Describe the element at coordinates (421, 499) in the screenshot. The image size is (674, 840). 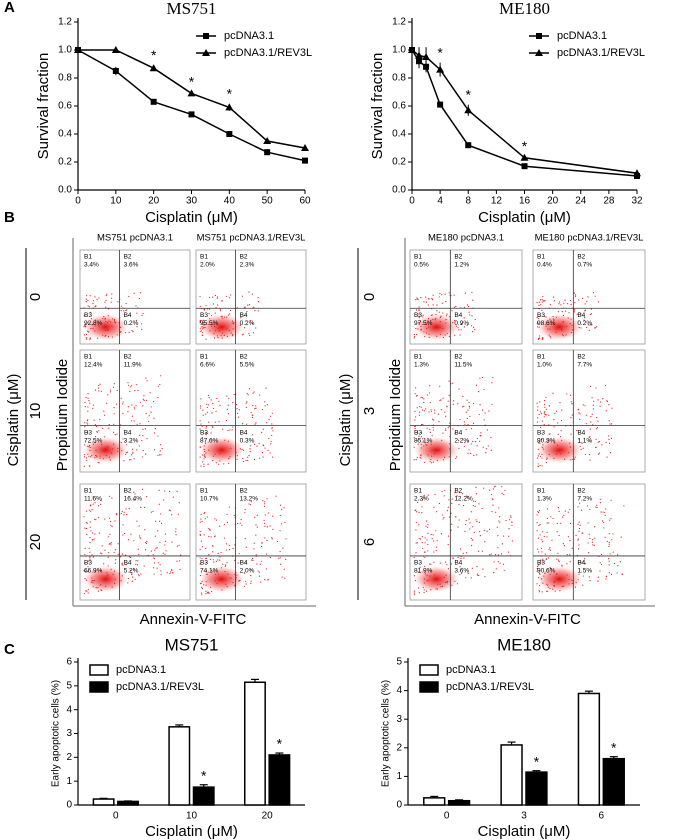
I see `quadrant-value: 2.3%` at that location.